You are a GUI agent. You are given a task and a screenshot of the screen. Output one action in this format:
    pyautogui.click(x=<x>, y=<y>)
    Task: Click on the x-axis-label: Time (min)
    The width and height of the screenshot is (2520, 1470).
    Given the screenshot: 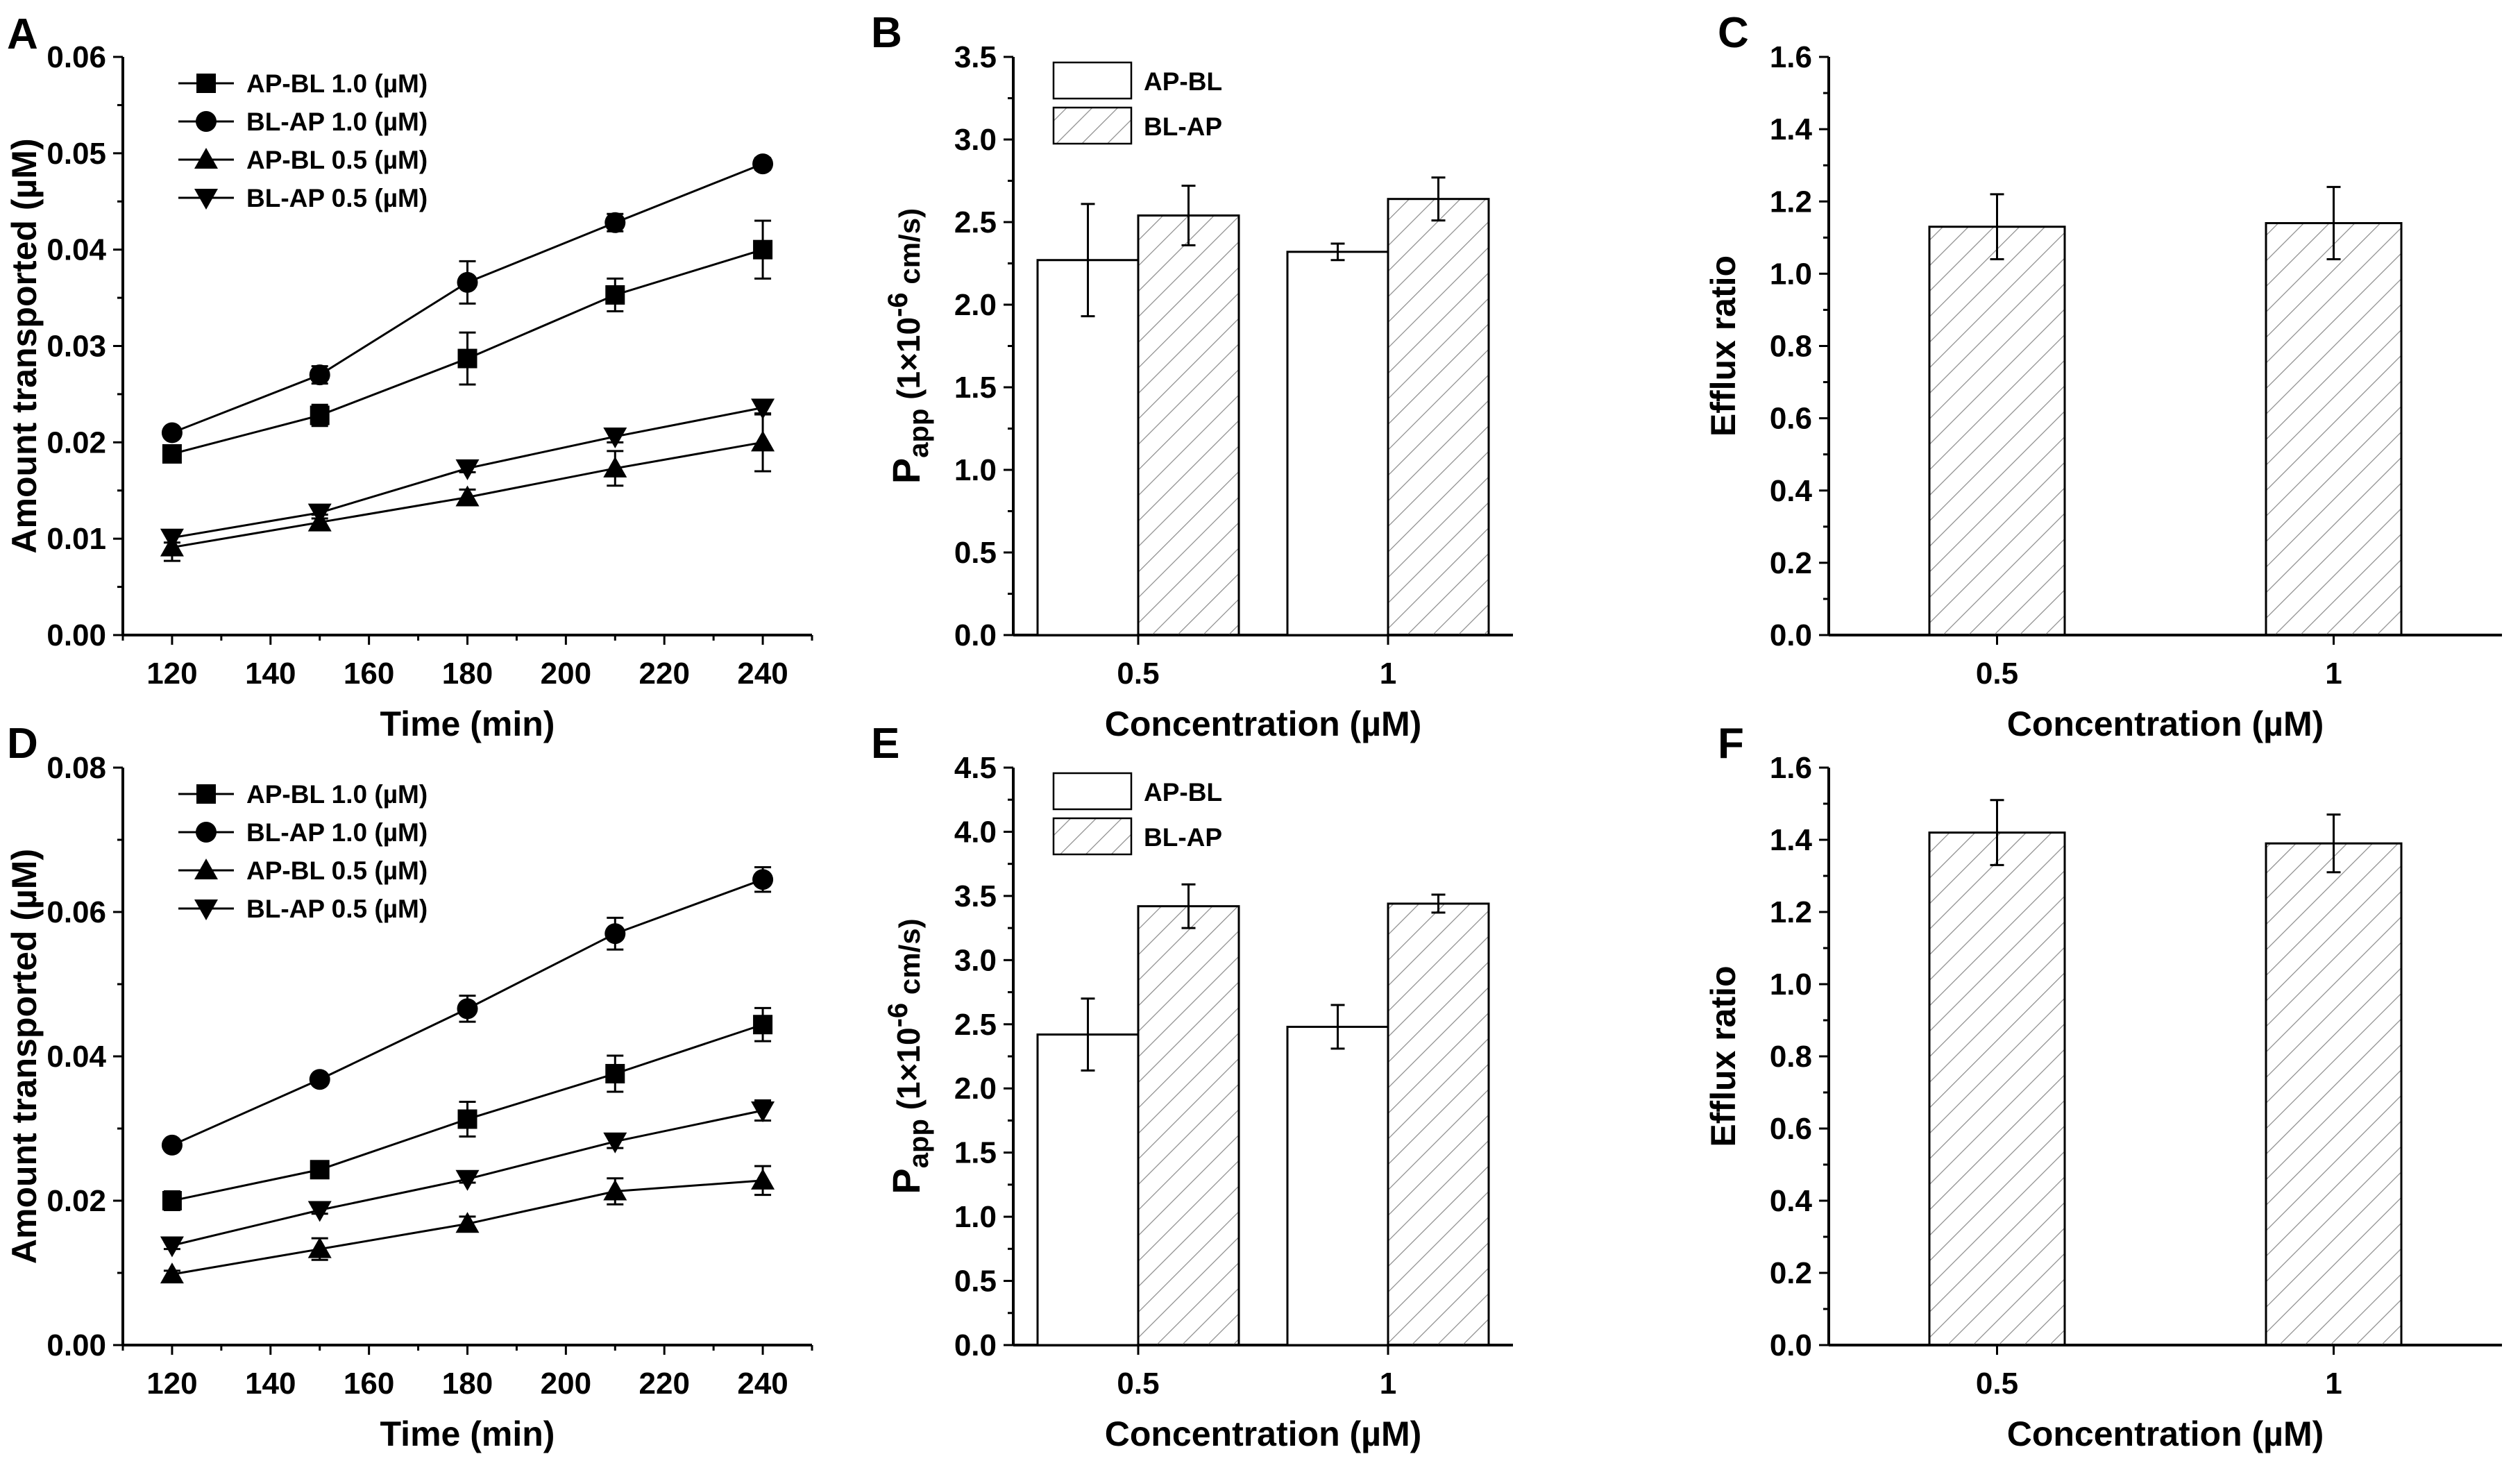 What is the action you would take?
    pyautogui.click(x=467, y=1433)
    